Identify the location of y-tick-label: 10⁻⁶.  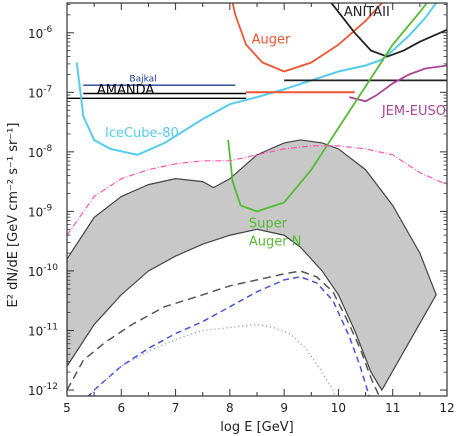
(40, 33).